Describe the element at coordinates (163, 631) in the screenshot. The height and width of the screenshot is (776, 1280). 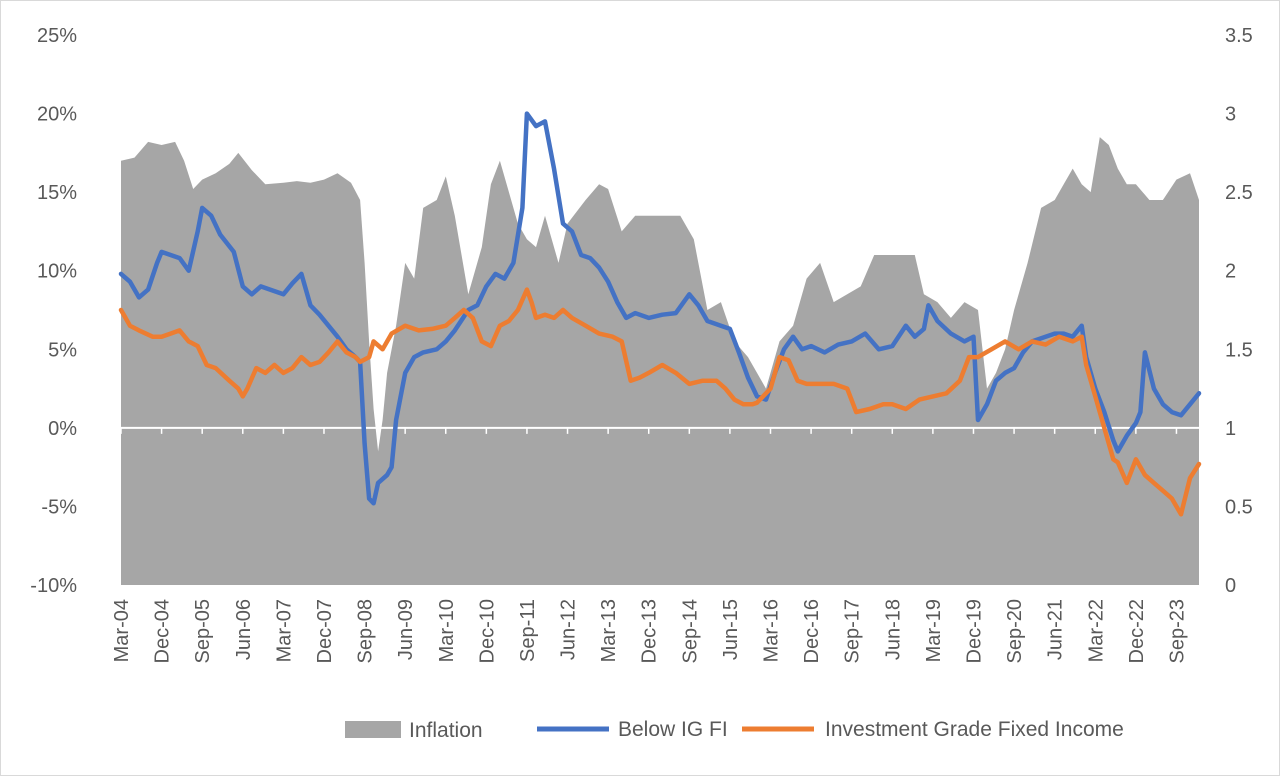
I see `x-tick-label: Dec-04` at that location.